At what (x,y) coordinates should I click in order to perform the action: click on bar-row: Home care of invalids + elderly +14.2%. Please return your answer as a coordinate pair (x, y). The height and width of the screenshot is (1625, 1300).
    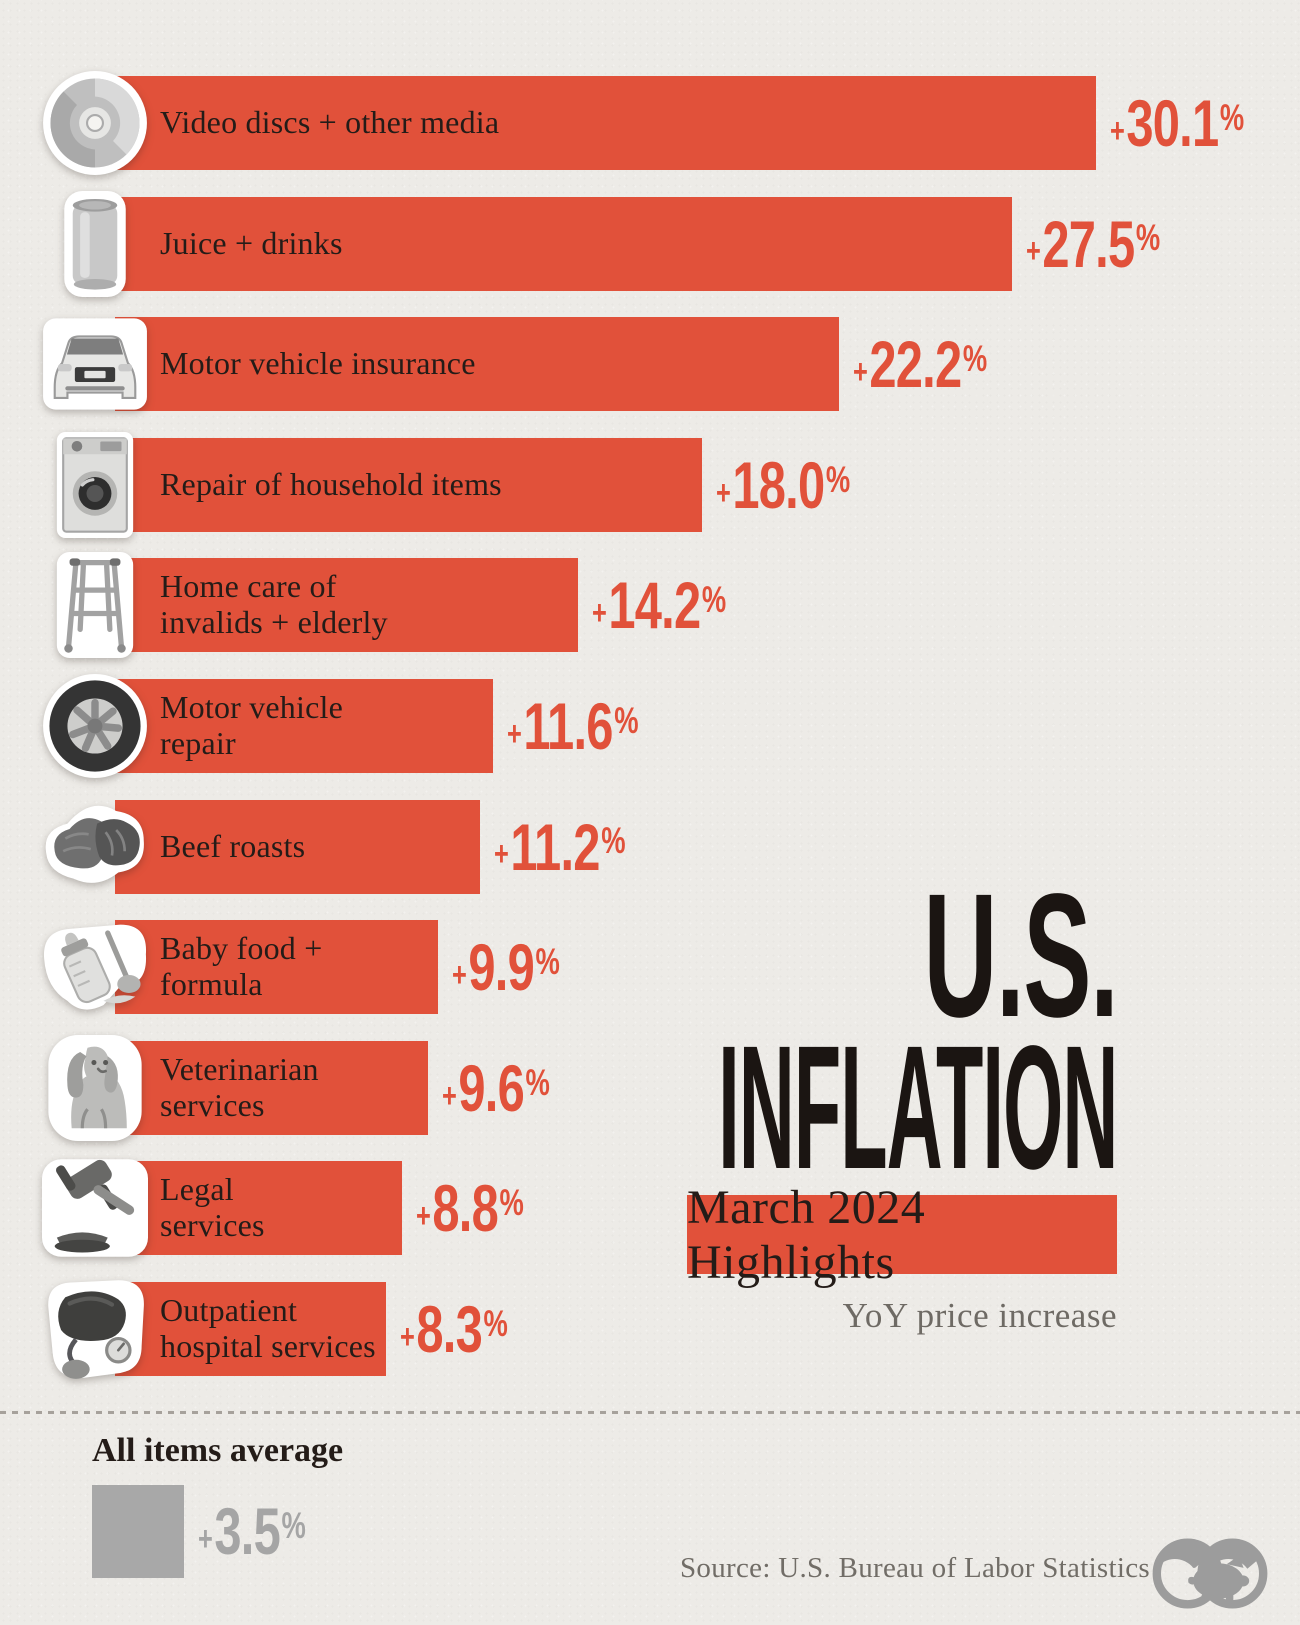
    Looking at the image, I should click on (650, 605).